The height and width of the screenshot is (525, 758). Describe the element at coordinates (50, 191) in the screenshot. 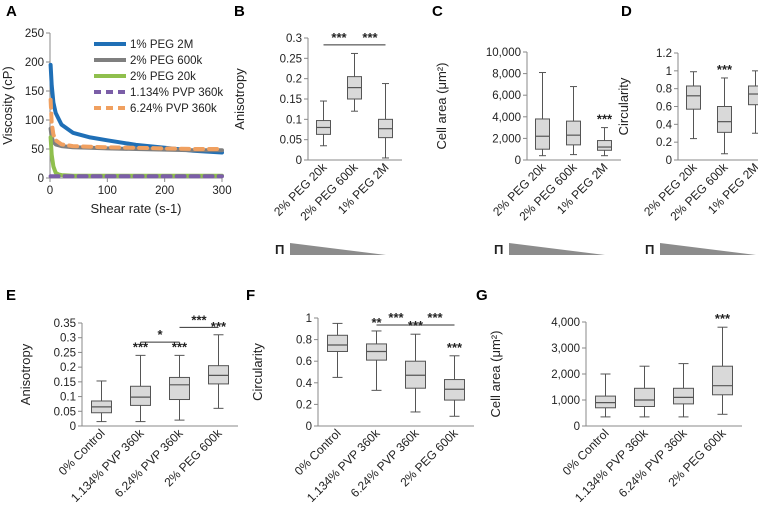

I see `a-x-tick-label: 0` at that location.